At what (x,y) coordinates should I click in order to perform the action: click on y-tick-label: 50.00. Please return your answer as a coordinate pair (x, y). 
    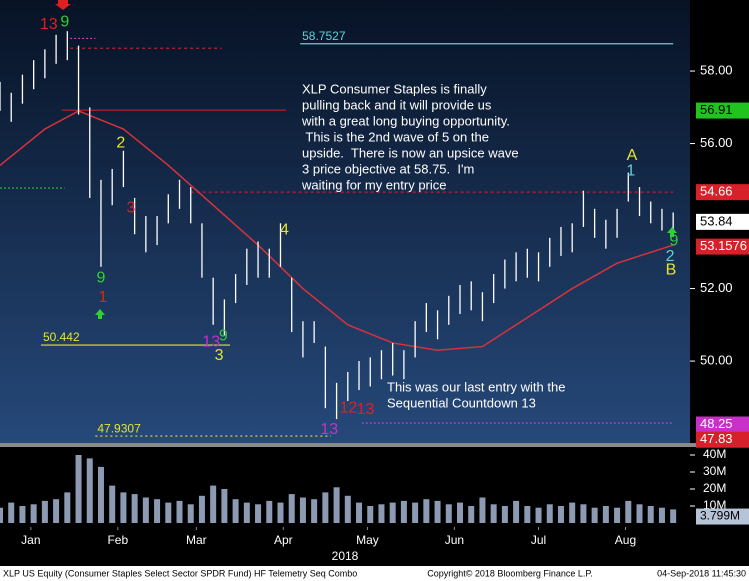
    Looking at the image, I should click on (716, 360).